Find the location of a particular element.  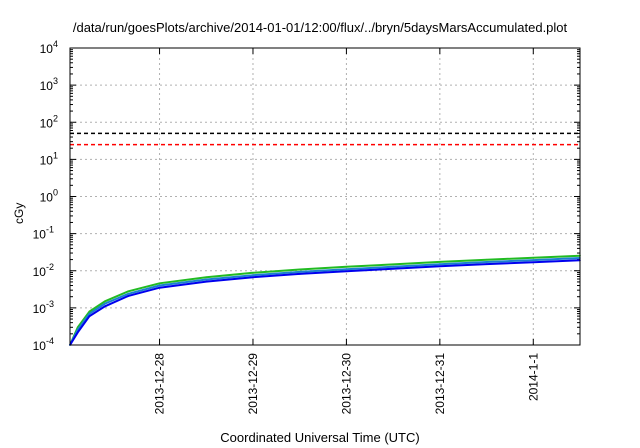

x-tick-label: 2013-12-28 is located at coordinates (160, 384).